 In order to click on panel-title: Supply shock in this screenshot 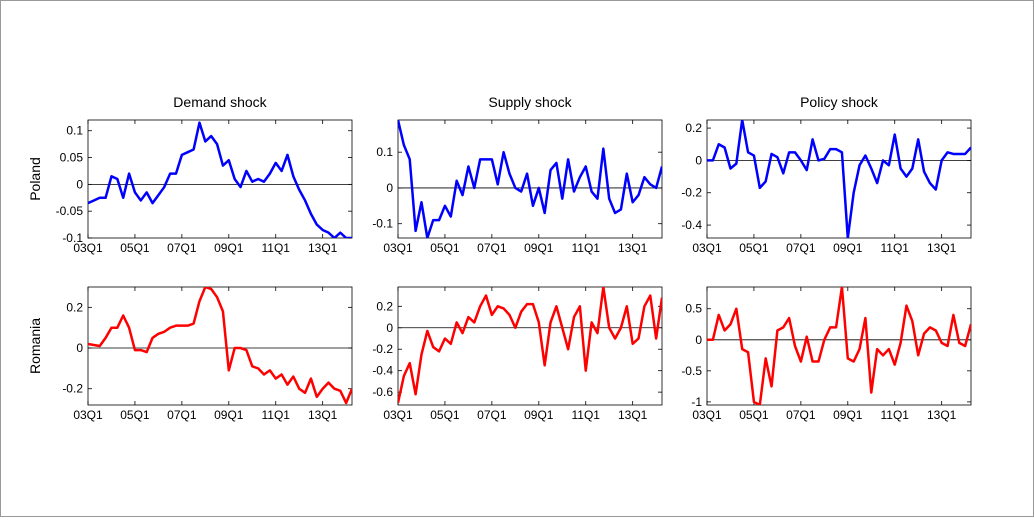, I will do `click(530, 102)`.